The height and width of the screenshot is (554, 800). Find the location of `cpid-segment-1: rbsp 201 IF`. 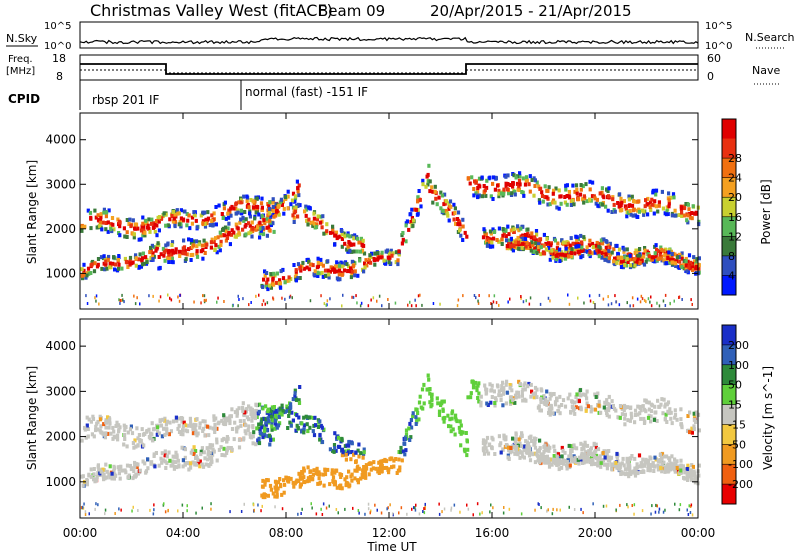

cpid-segment-1: rbsp 201 IF is located at coordinates (125, 100).